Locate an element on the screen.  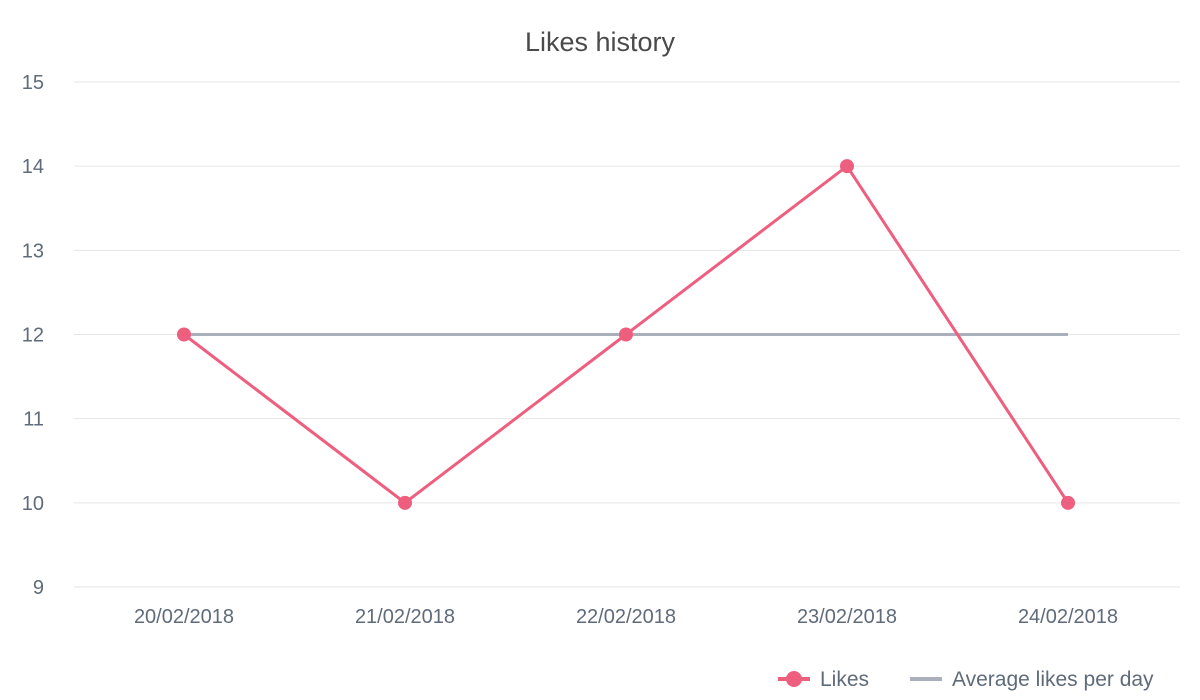
x-tick-label: 22/02/2018 is located at coordinates (626, 617).